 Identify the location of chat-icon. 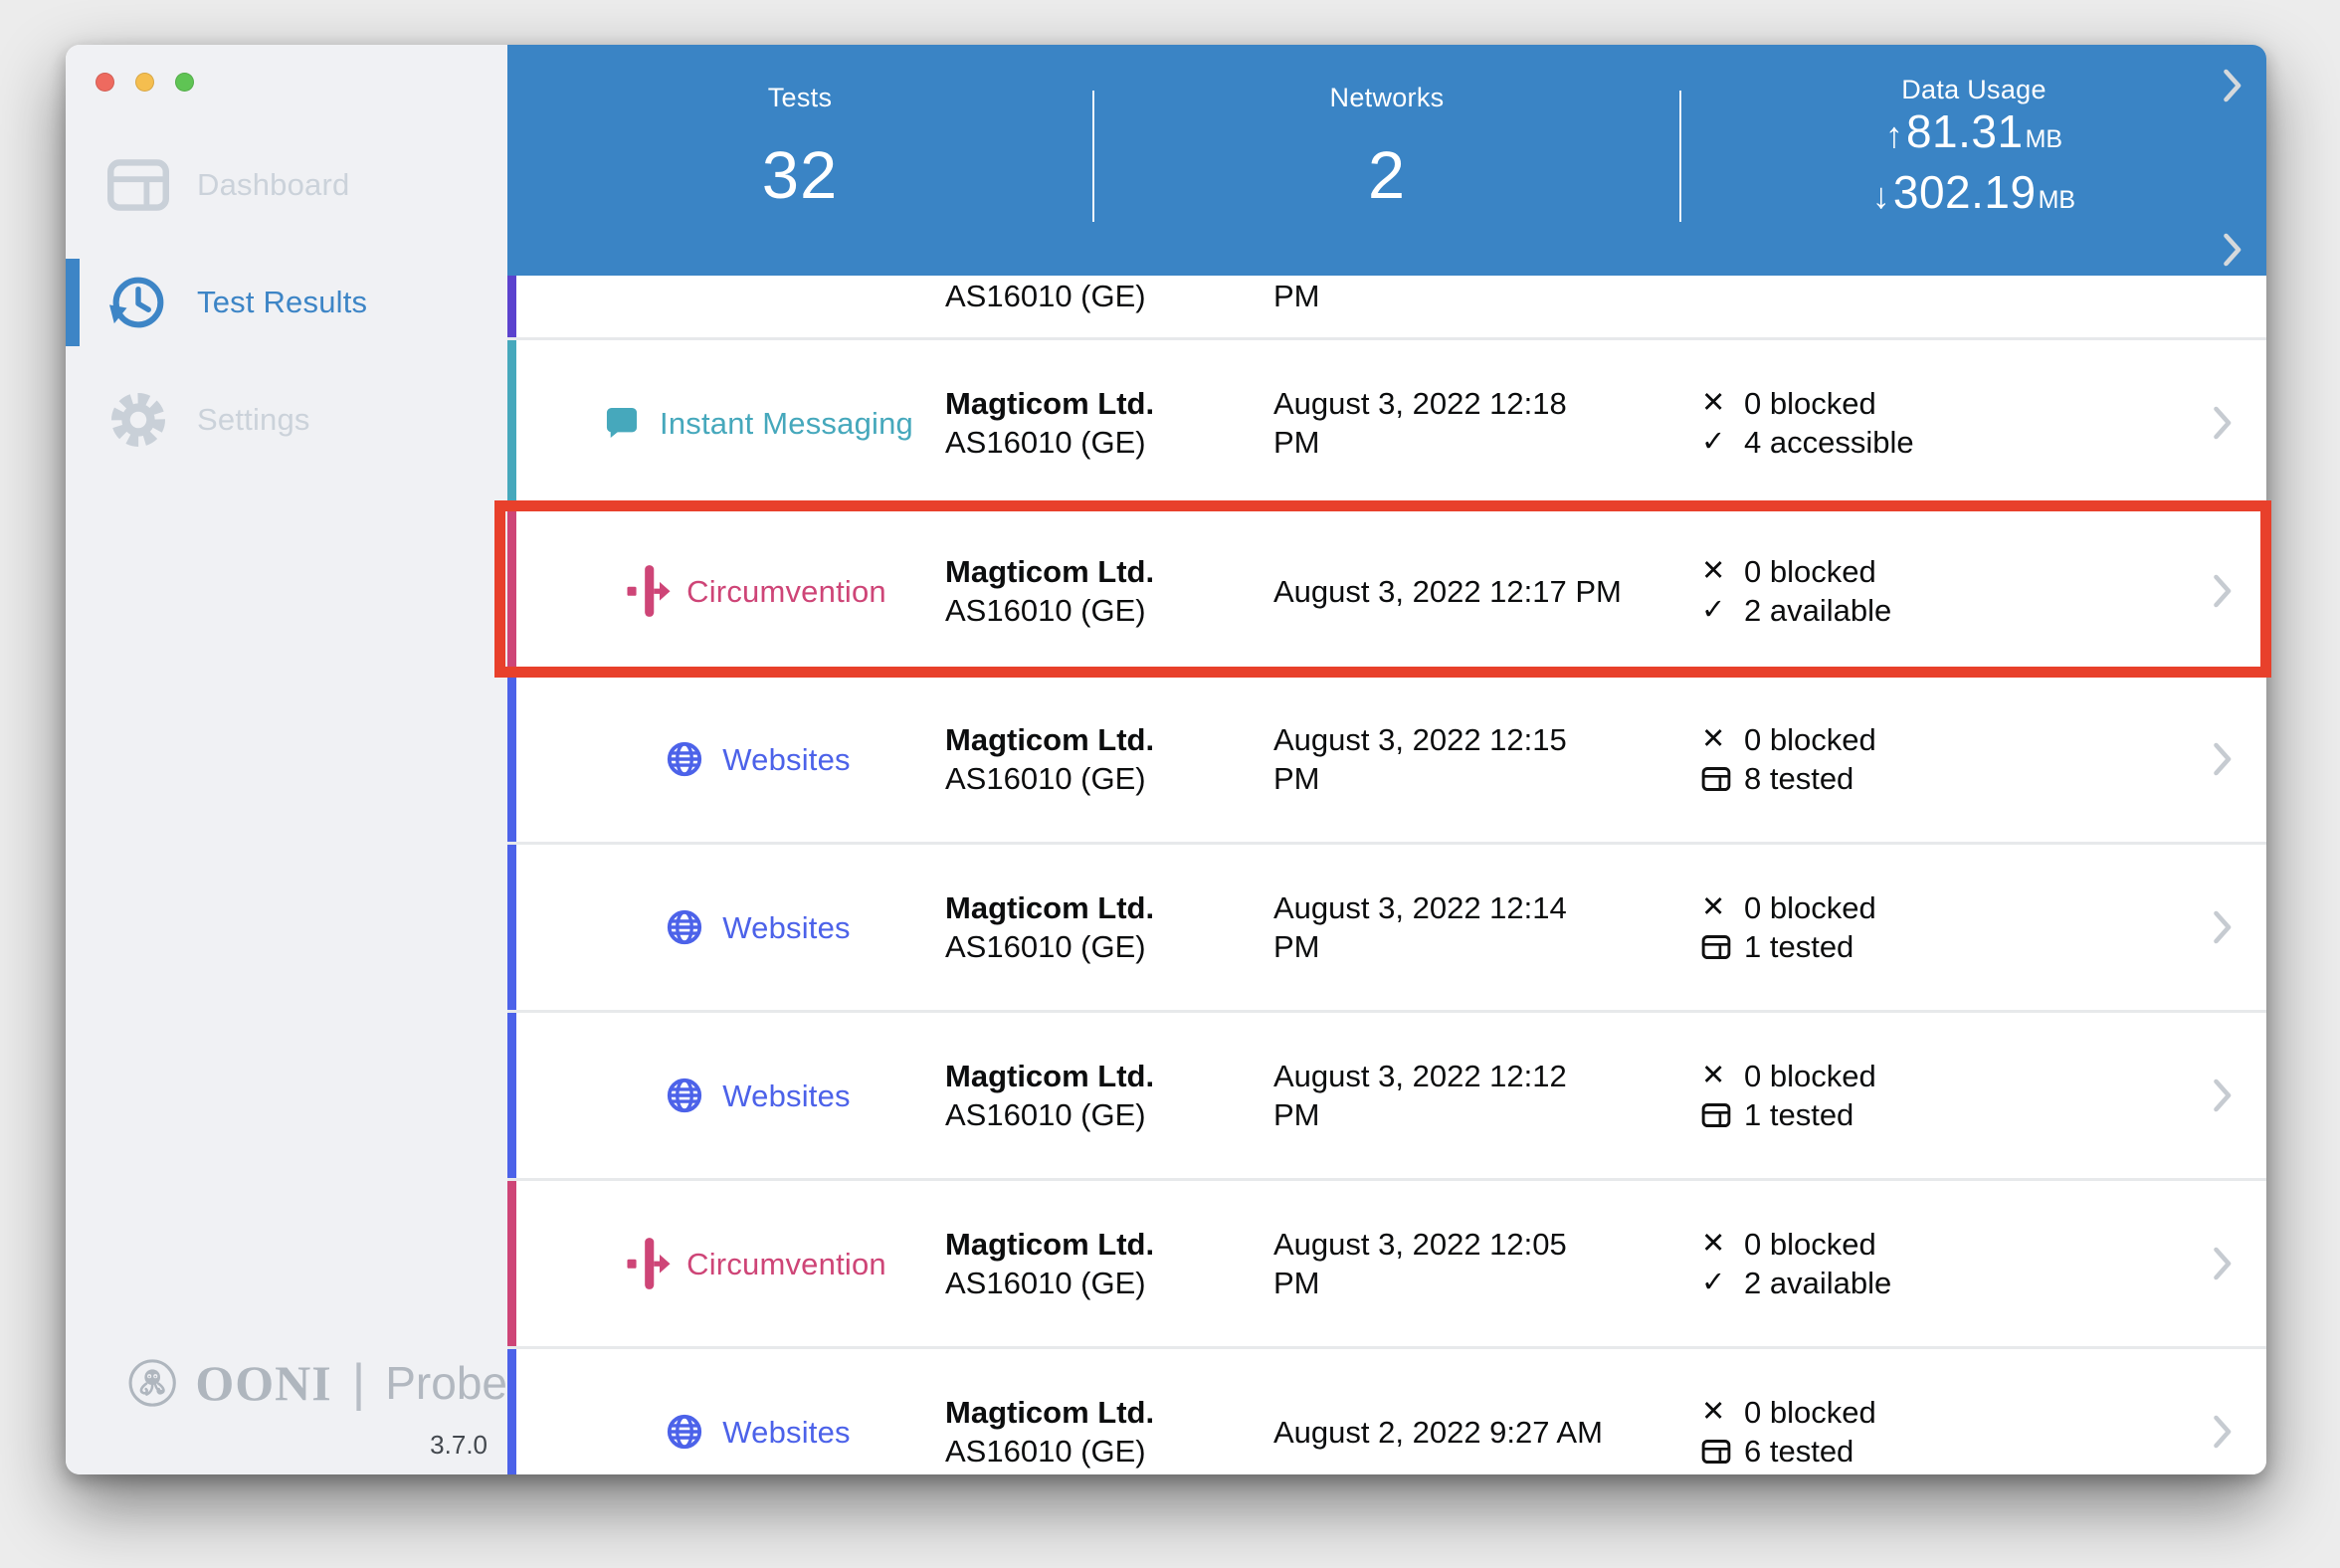
(622, 423).